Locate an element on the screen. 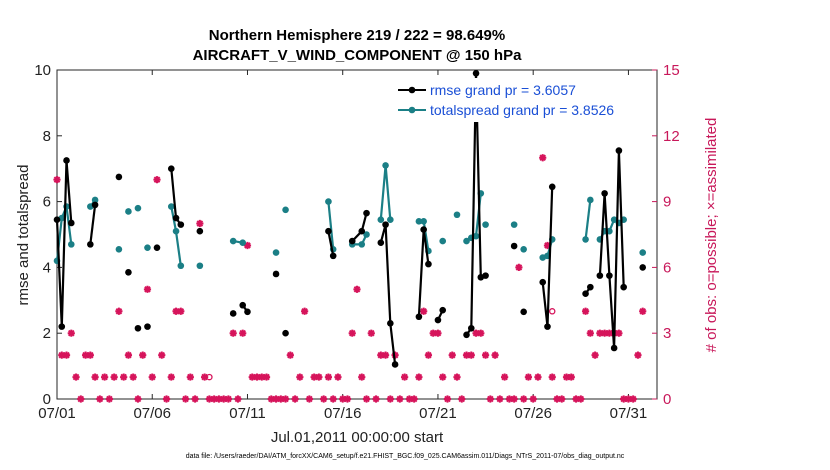 Image resolution: width=830 pixels, height=470 pixels. x-tick-label: 07/01 is located at coordinates (57, 413).